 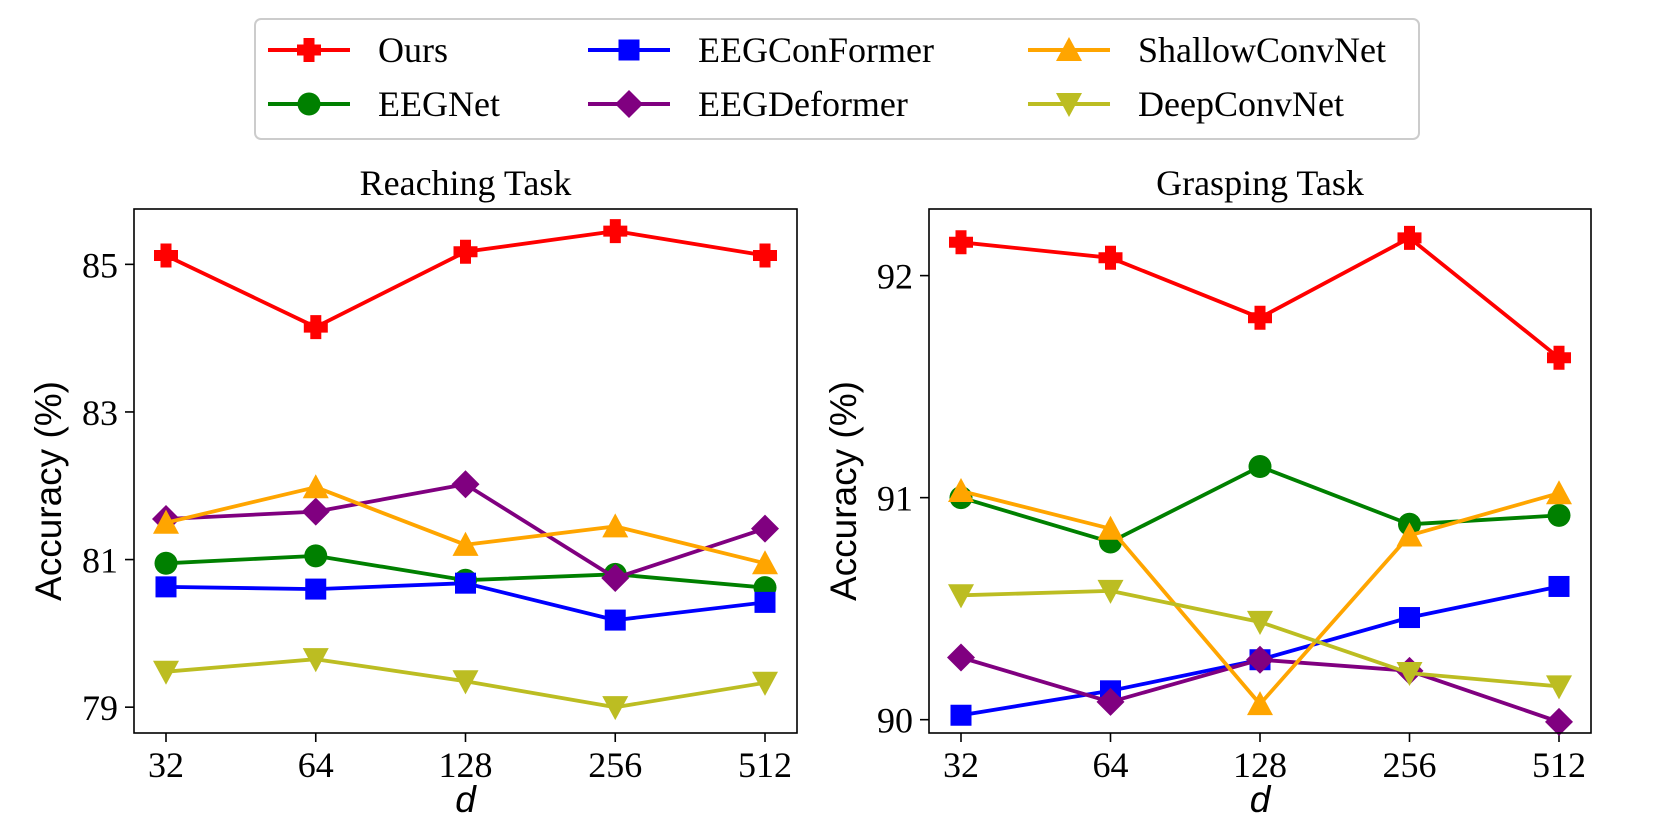 I want to click on legend-label-deepconvnet: DeepConvNet, so click(x=1241, y=104).